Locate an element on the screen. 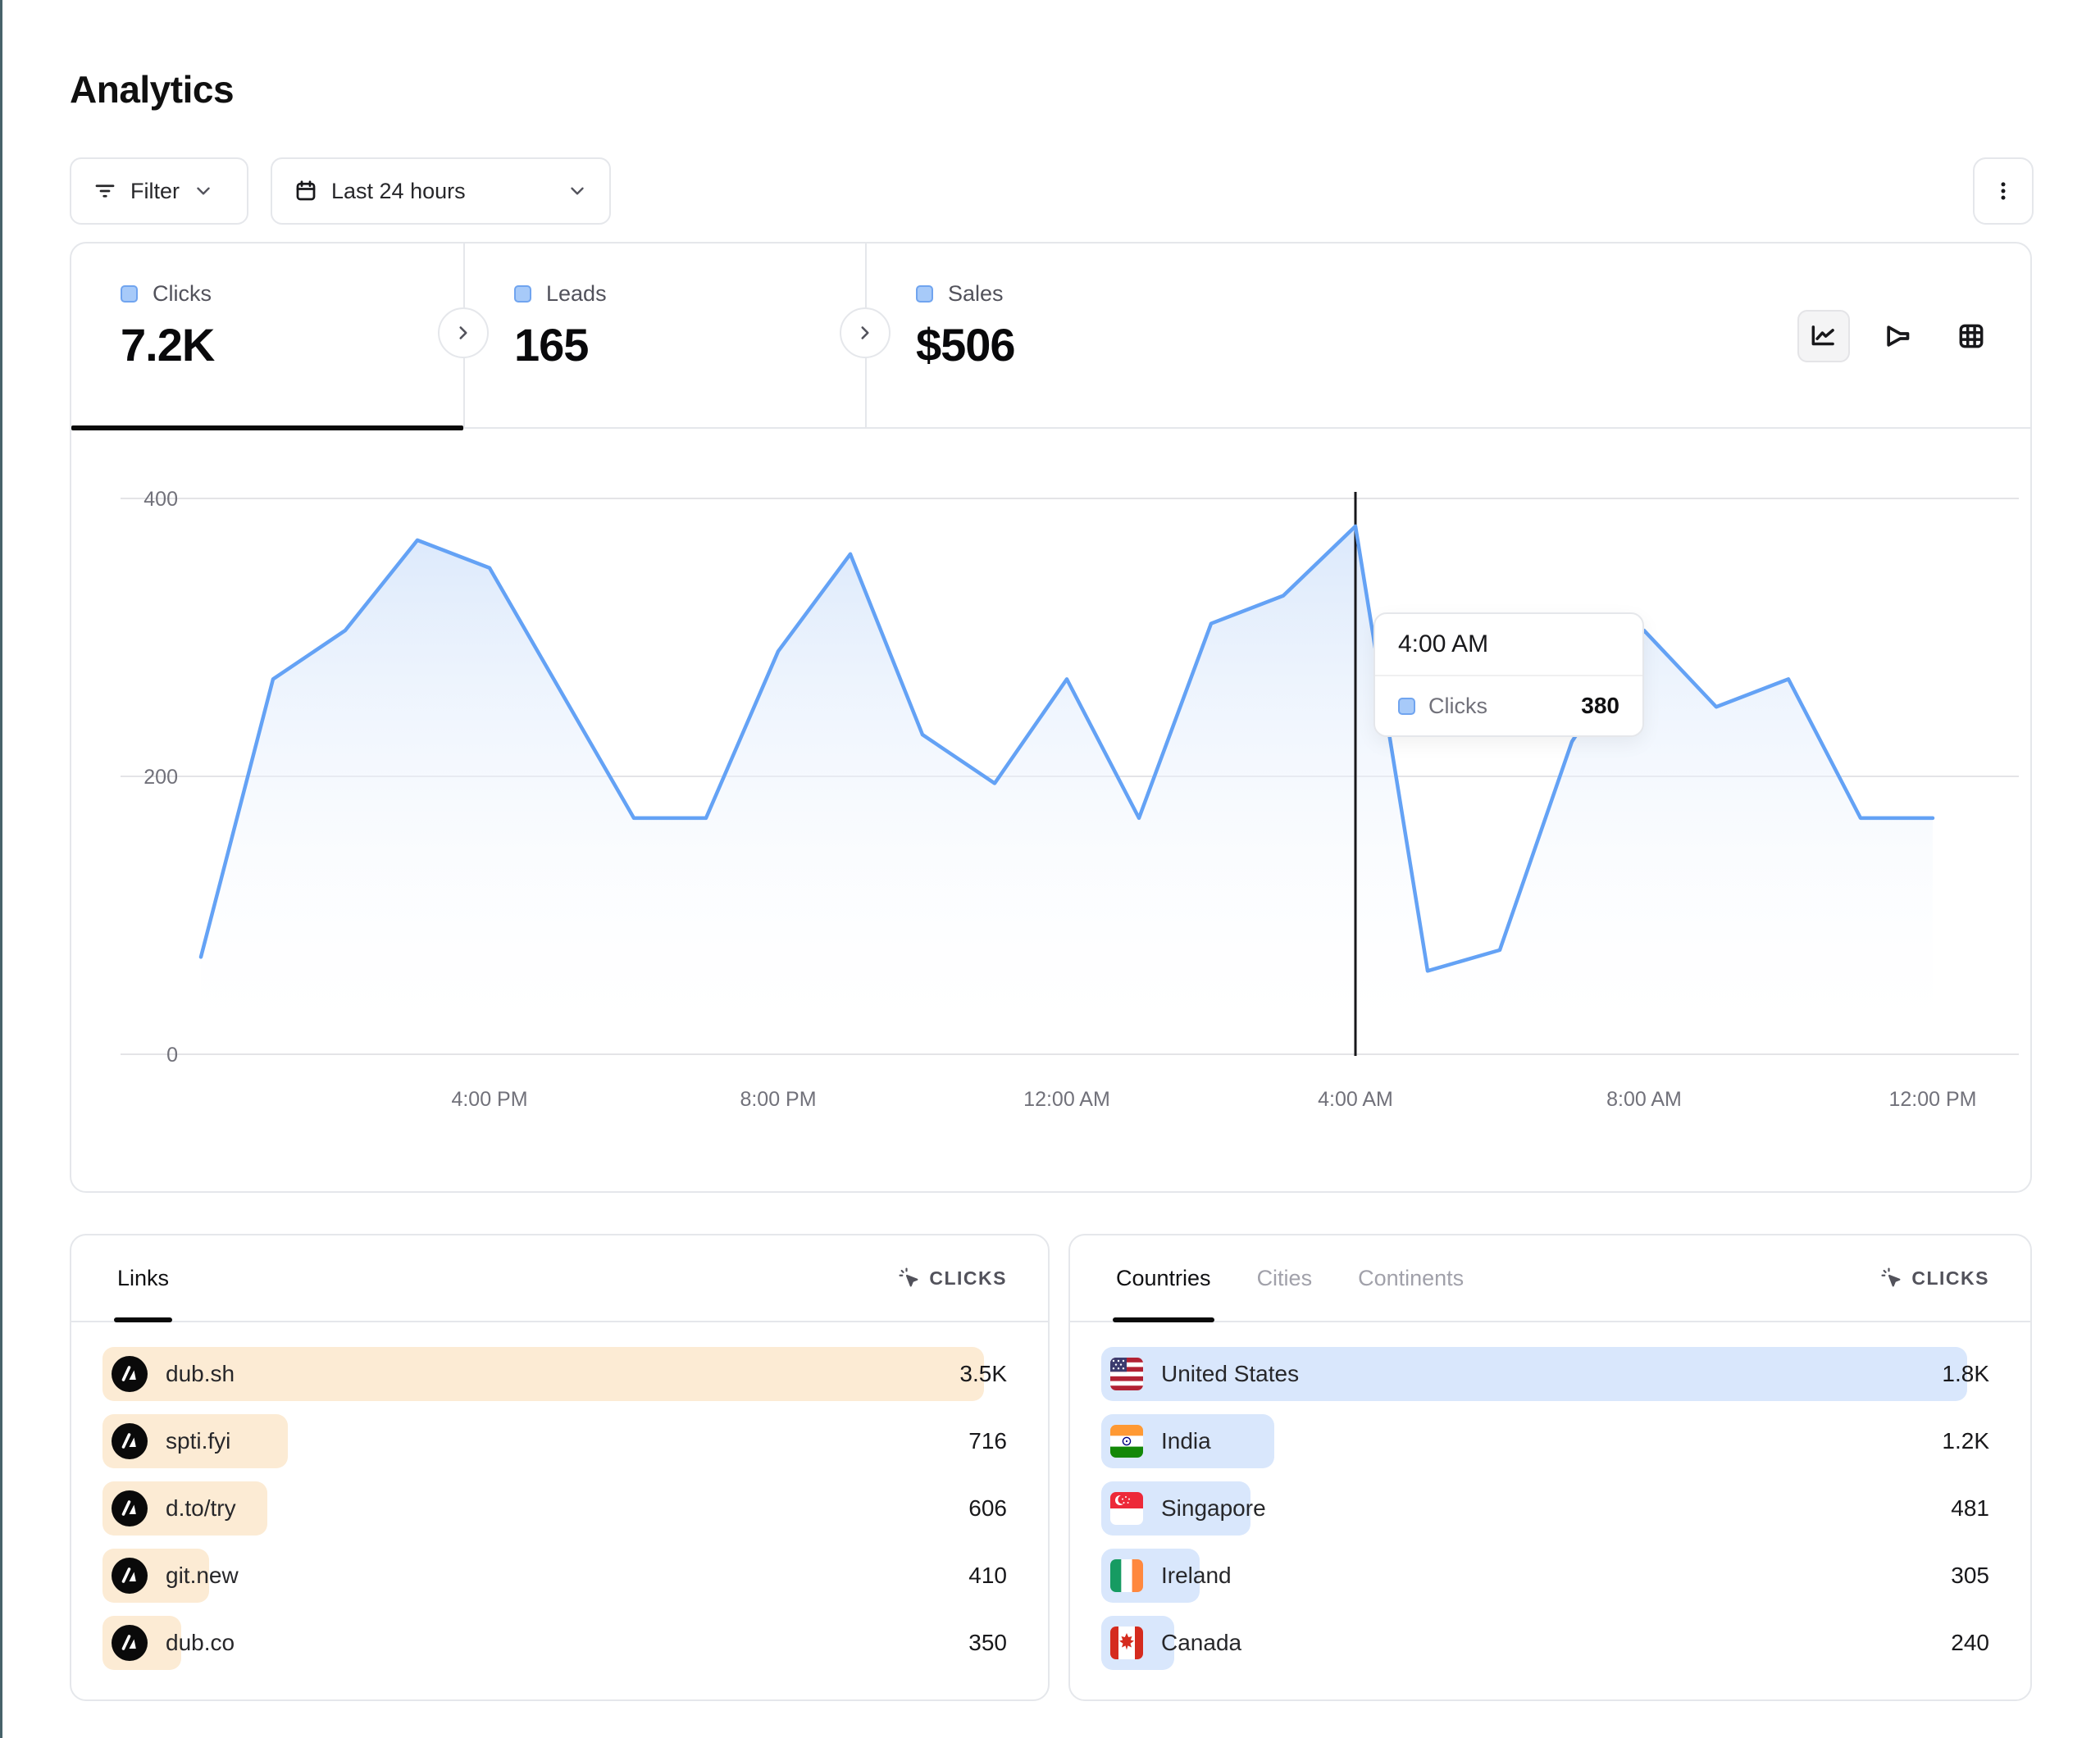 This screenshot has height=1738, width=2100. expand-leads-chevron-button is located at coordinates (865, 332).